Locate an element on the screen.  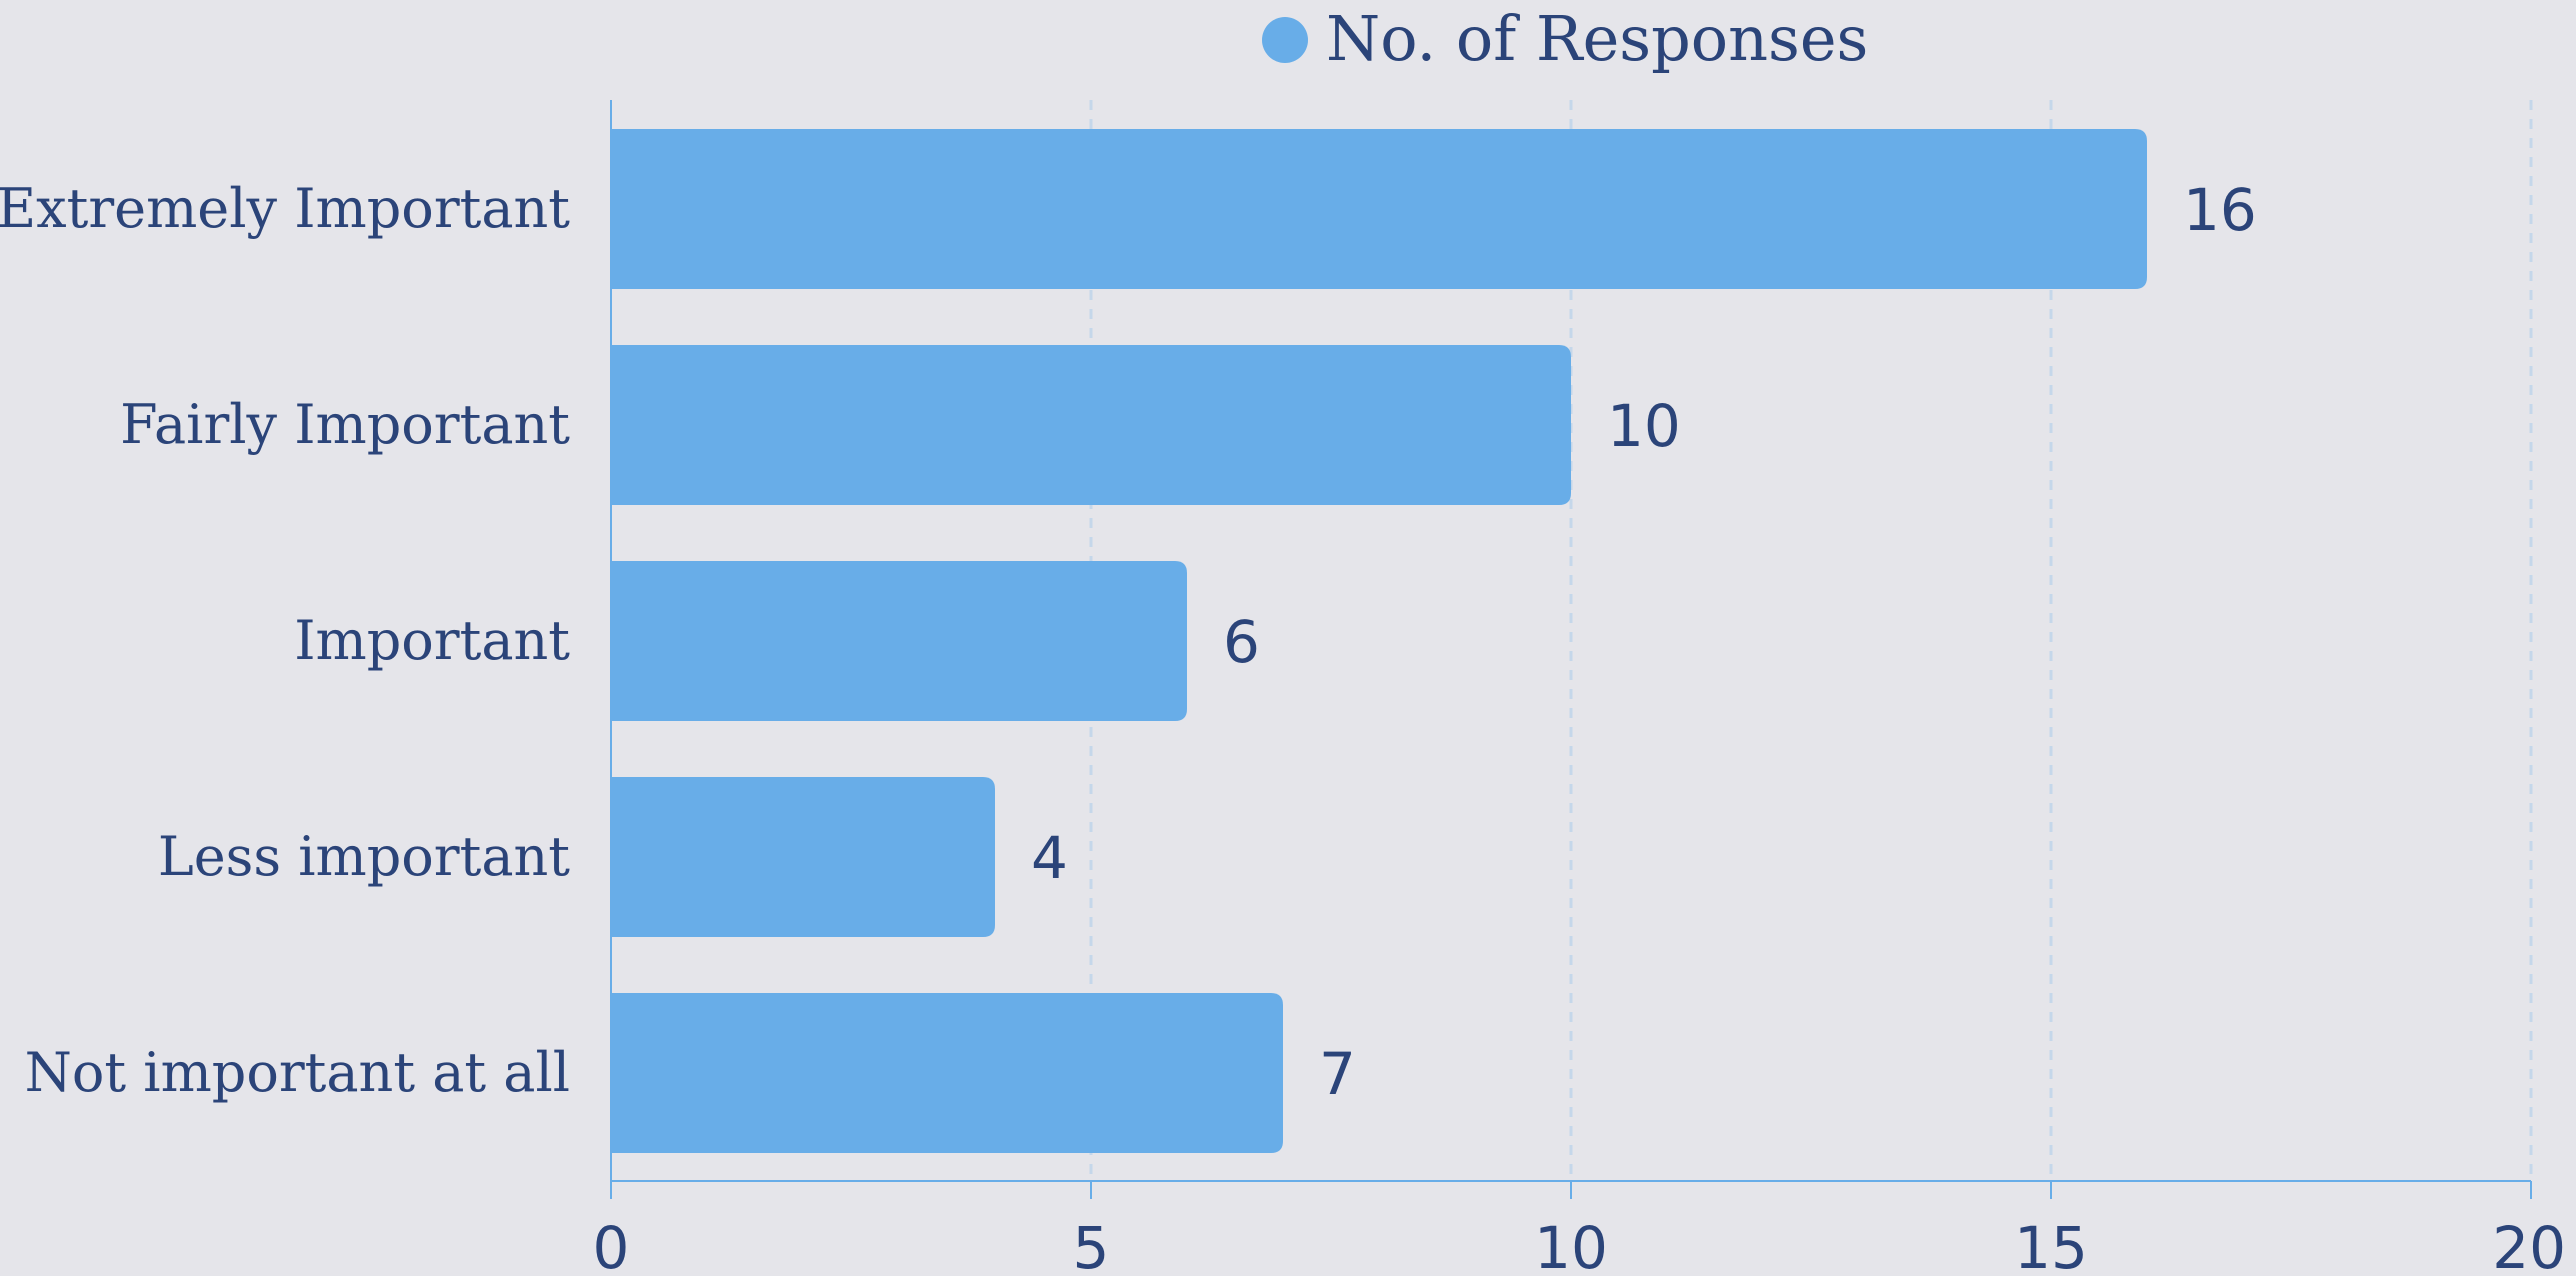
legend-marker is located at coordinates (1285, 40).